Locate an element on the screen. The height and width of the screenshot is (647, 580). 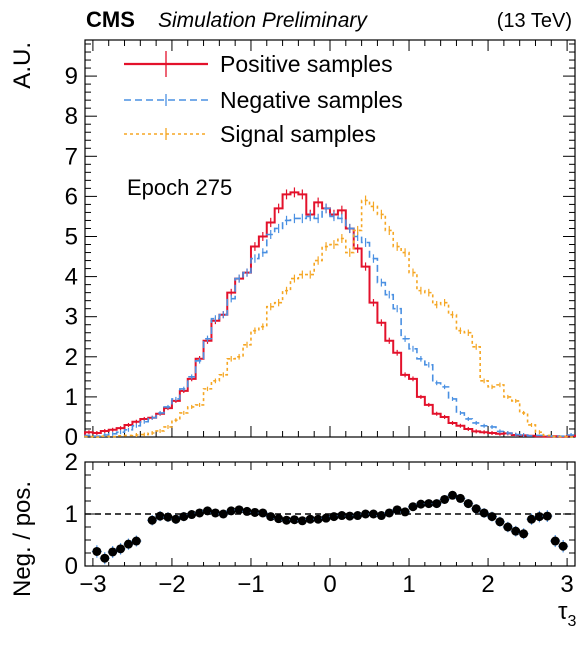
main-y-tick-label: 2 is located at coordinates (71, 357).